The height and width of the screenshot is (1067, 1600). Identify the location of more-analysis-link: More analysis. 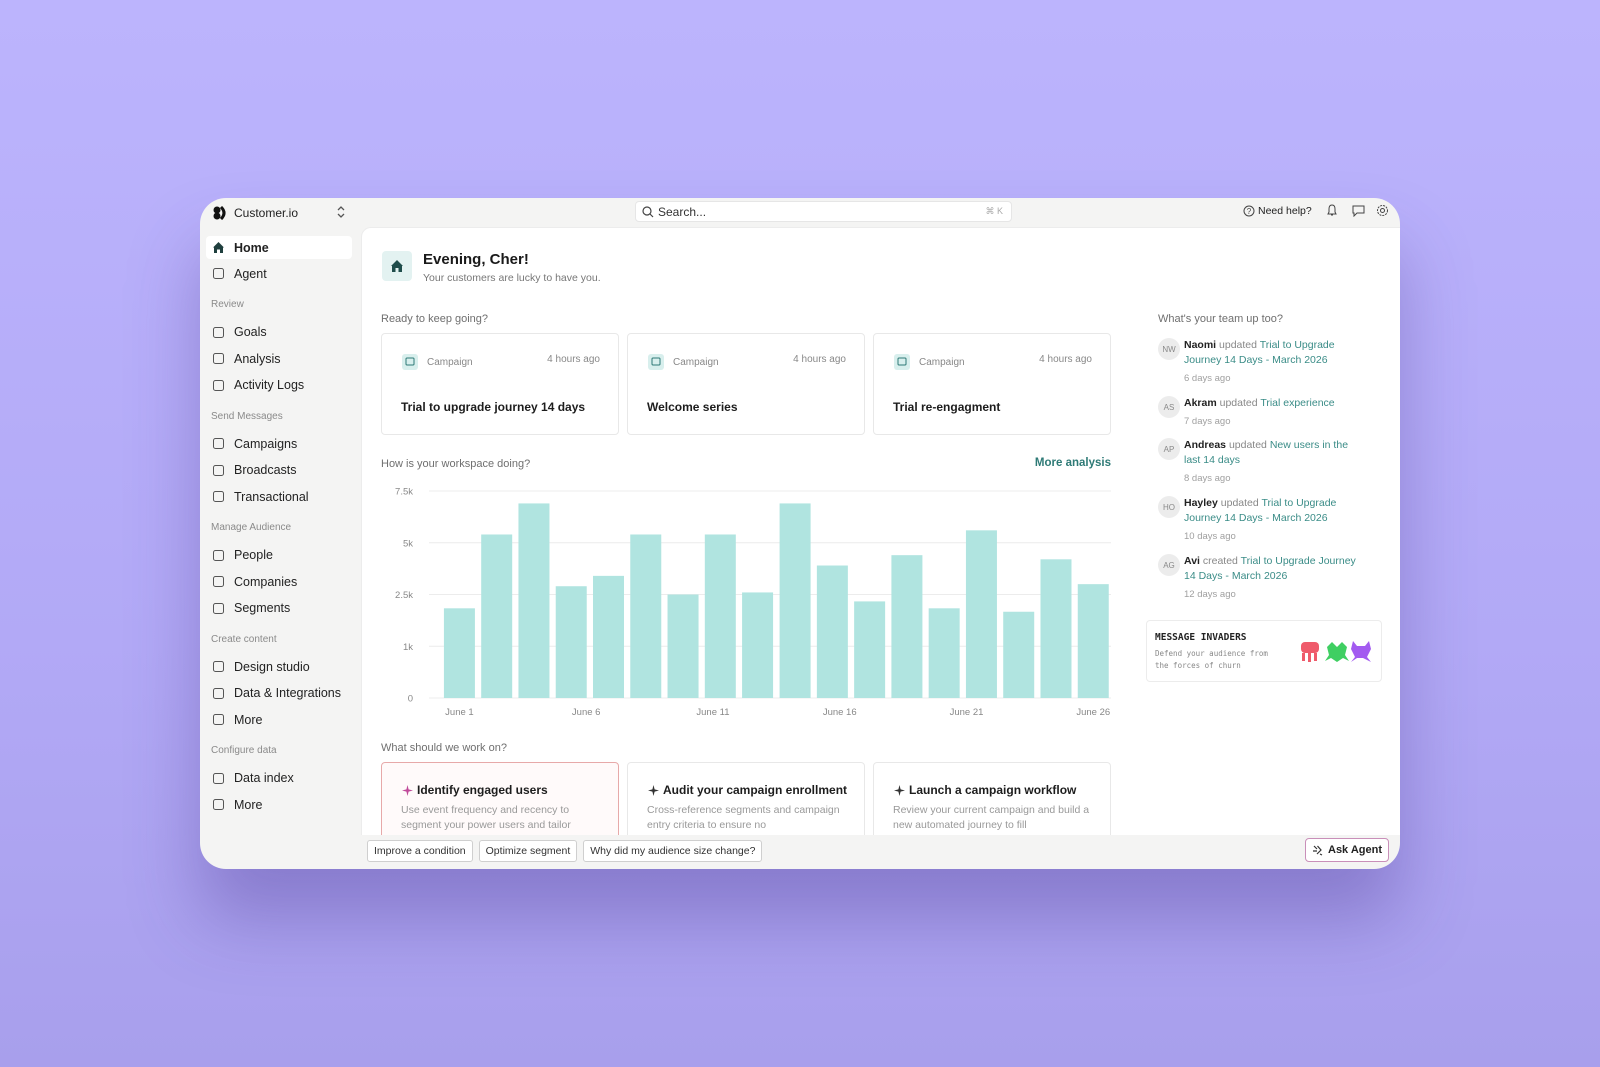
(1072, 463).